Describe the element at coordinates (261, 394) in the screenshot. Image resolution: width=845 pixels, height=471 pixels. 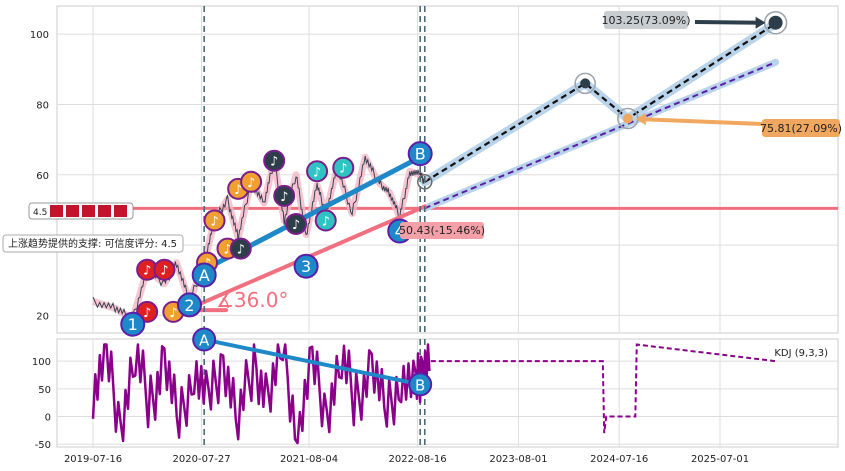
I see `kdj-line` at that location.